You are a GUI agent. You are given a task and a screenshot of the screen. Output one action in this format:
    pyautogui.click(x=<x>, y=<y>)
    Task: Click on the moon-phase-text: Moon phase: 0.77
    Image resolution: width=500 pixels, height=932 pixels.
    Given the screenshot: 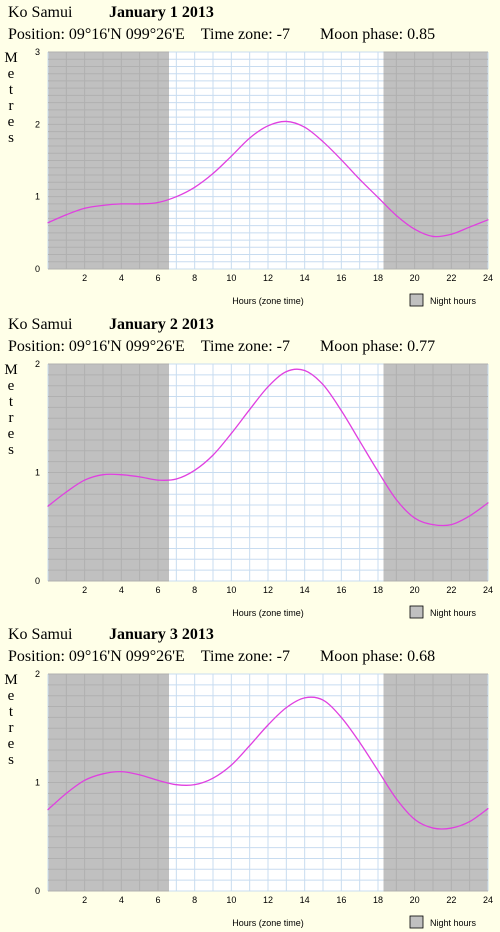 What is the action you would take?
    pyautogui.click(x=377, y=346)
    